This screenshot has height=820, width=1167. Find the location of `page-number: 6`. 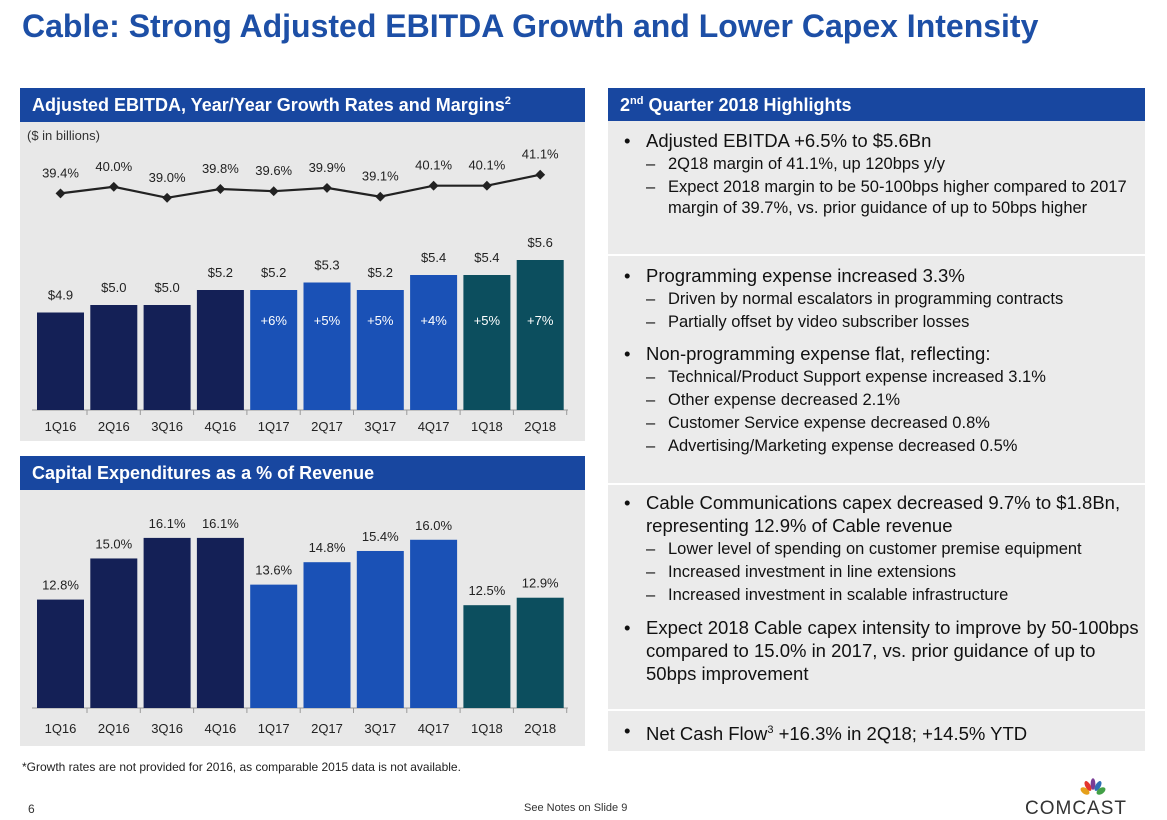

page-number: 6 is located at coordinates (31, 809).